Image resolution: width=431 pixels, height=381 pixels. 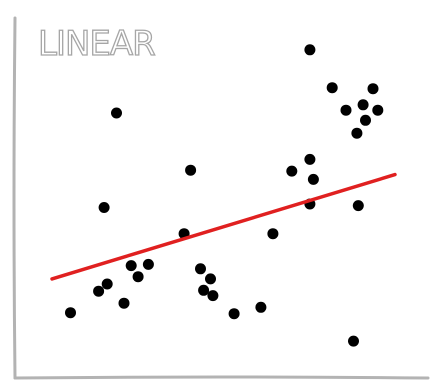 I want to click on y-axis-line, so click(x=14, y=198).